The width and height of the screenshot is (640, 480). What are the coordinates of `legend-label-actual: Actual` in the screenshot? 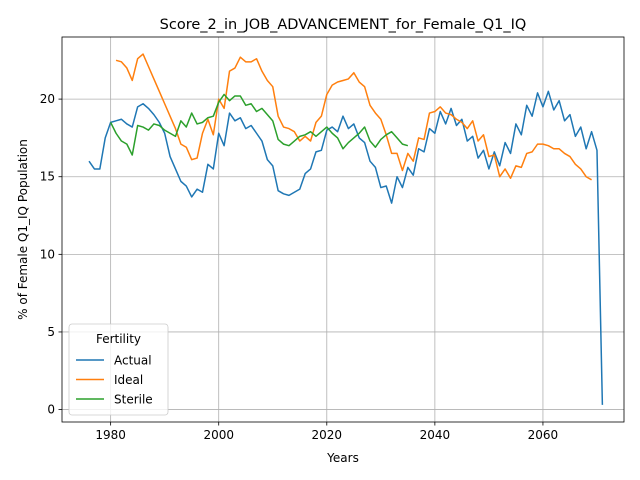 It's located at (133, 361).